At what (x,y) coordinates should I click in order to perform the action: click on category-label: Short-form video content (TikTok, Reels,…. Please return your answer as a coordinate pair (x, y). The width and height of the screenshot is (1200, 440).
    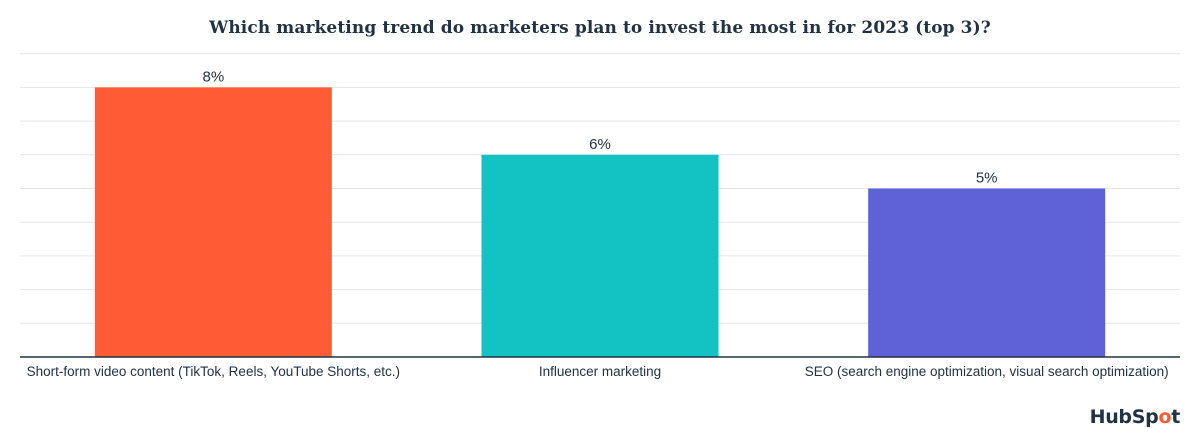
    Looking at the image, I should click on (213, 371).